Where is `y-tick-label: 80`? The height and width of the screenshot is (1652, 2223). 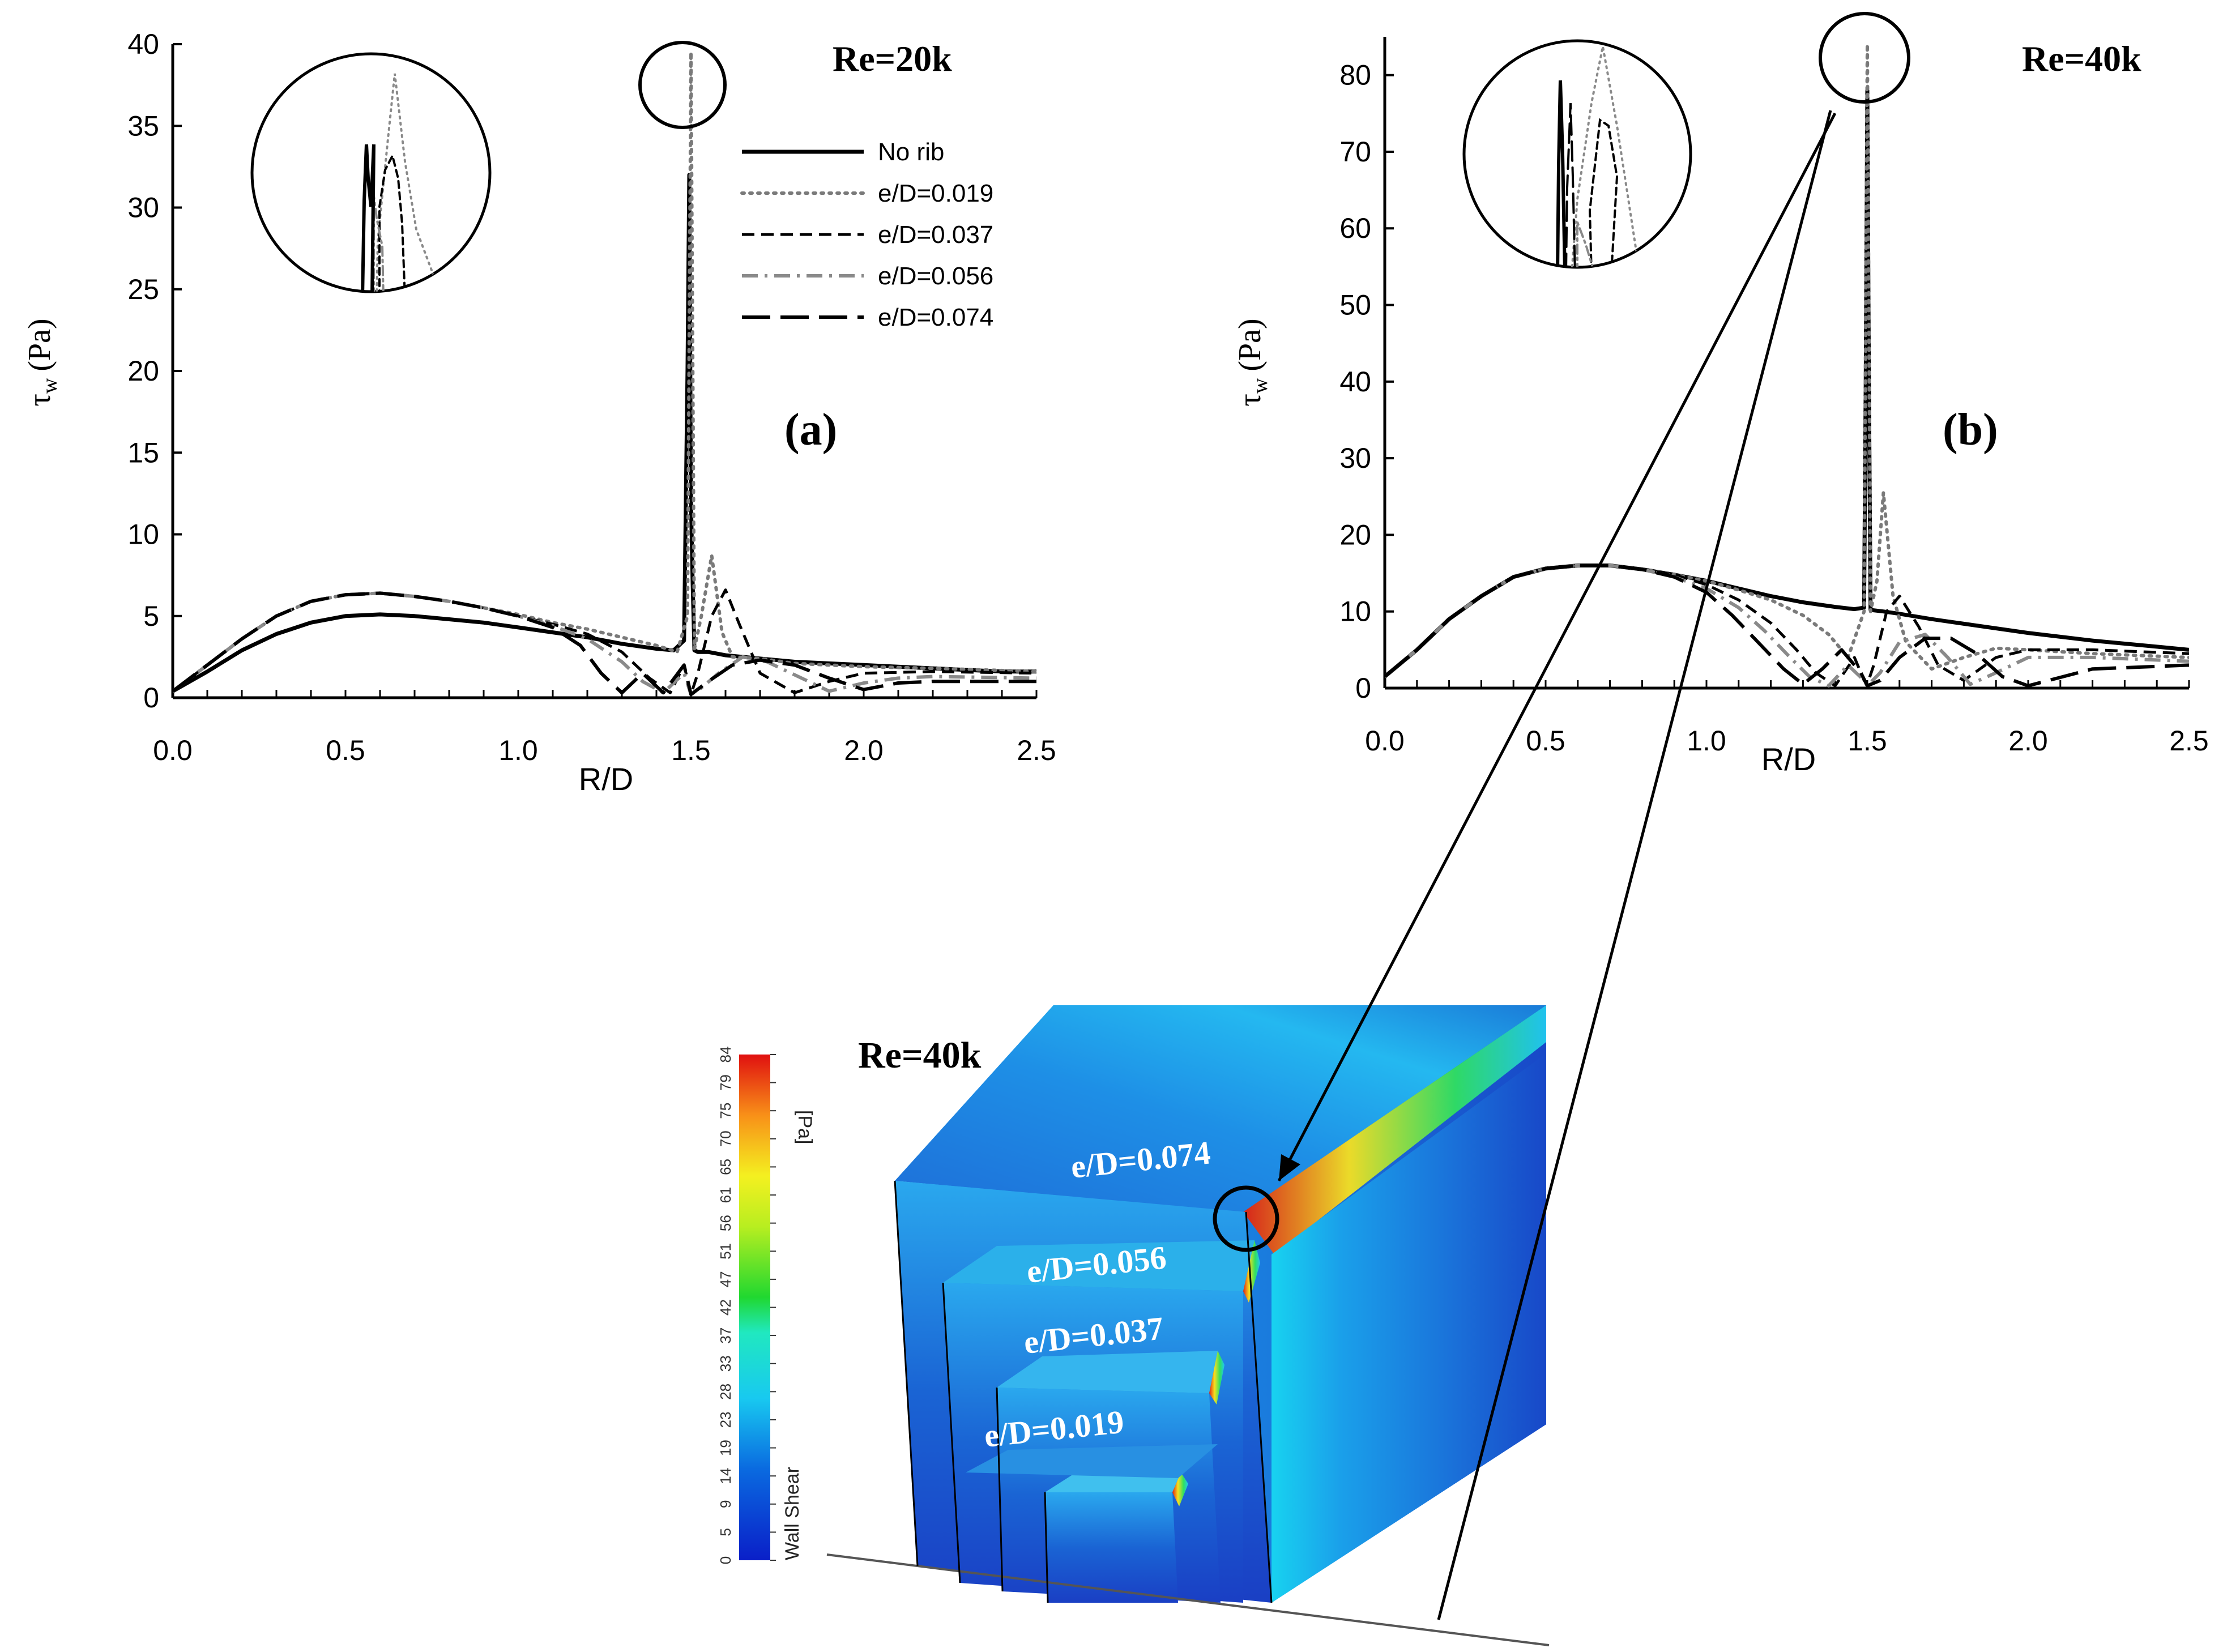 y-tick-label: 80 is located at coordinates (1355, 75).